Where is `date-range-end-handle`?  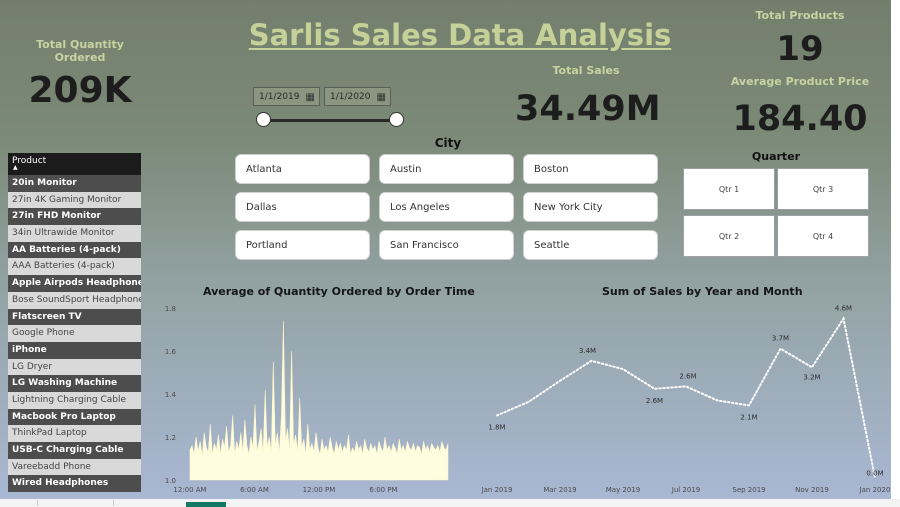
date-range-end-handle is located at coordinates (396, 119).